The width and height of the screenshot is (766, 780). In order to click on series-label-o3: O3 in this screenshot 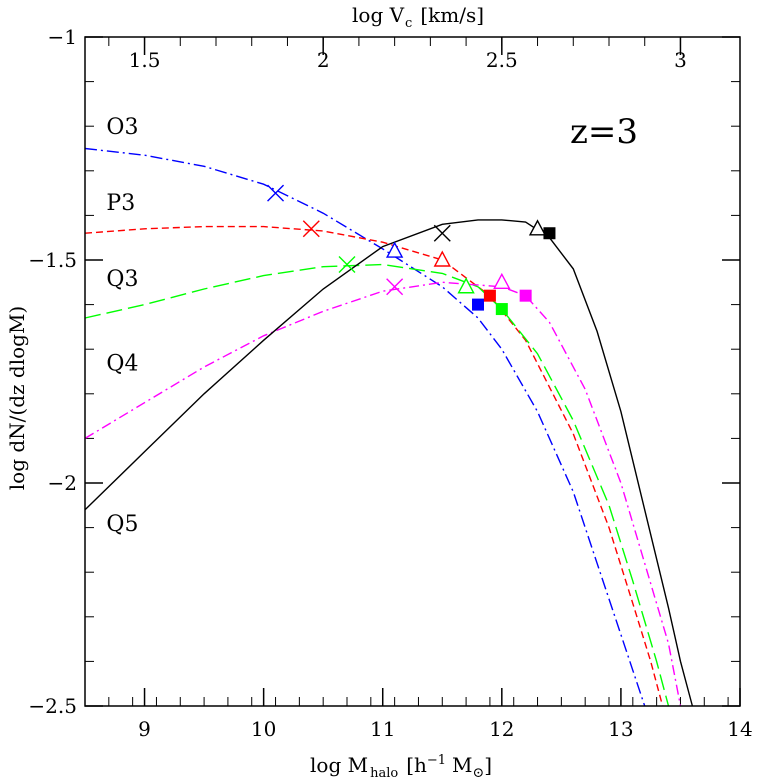, I will do `click(122, 127)`.